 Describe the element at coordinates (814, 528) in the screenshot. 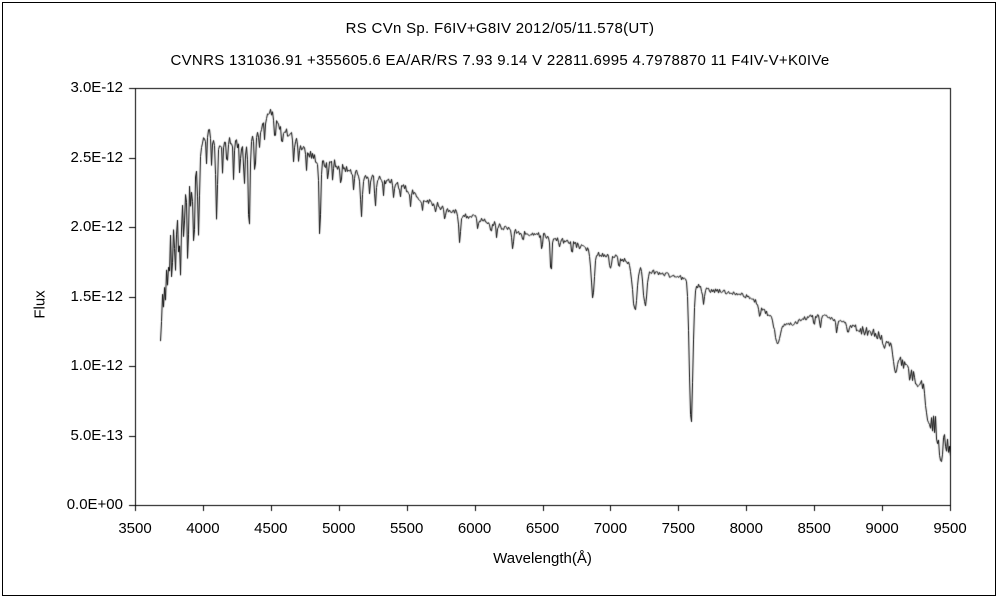

I see `x-tick-label: 8500` at that location.